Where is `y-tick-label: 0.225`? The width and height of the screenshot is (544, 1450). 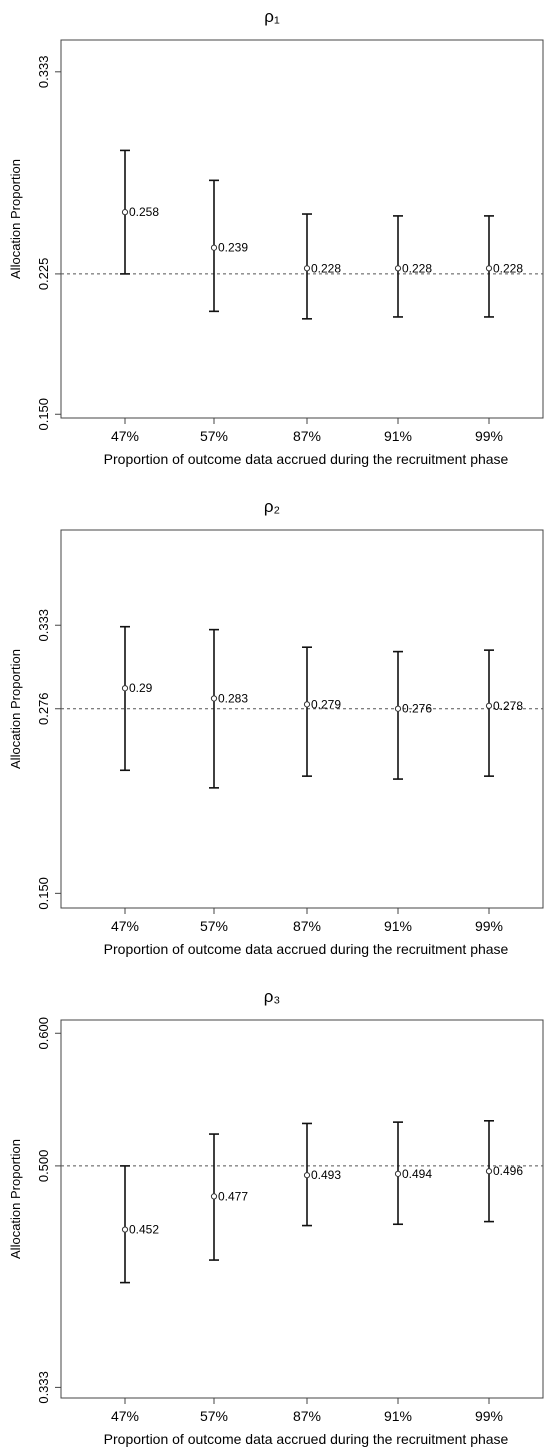
y-tick-label: 0.225 is located at coordinates (43, 274).